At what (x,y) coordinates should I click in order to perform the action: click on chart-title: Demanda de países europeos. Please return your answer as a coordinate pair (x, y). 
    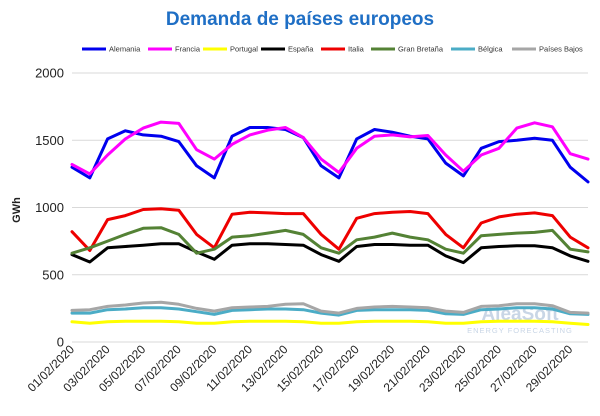
    Looking at the image, I should click on (300, 19).